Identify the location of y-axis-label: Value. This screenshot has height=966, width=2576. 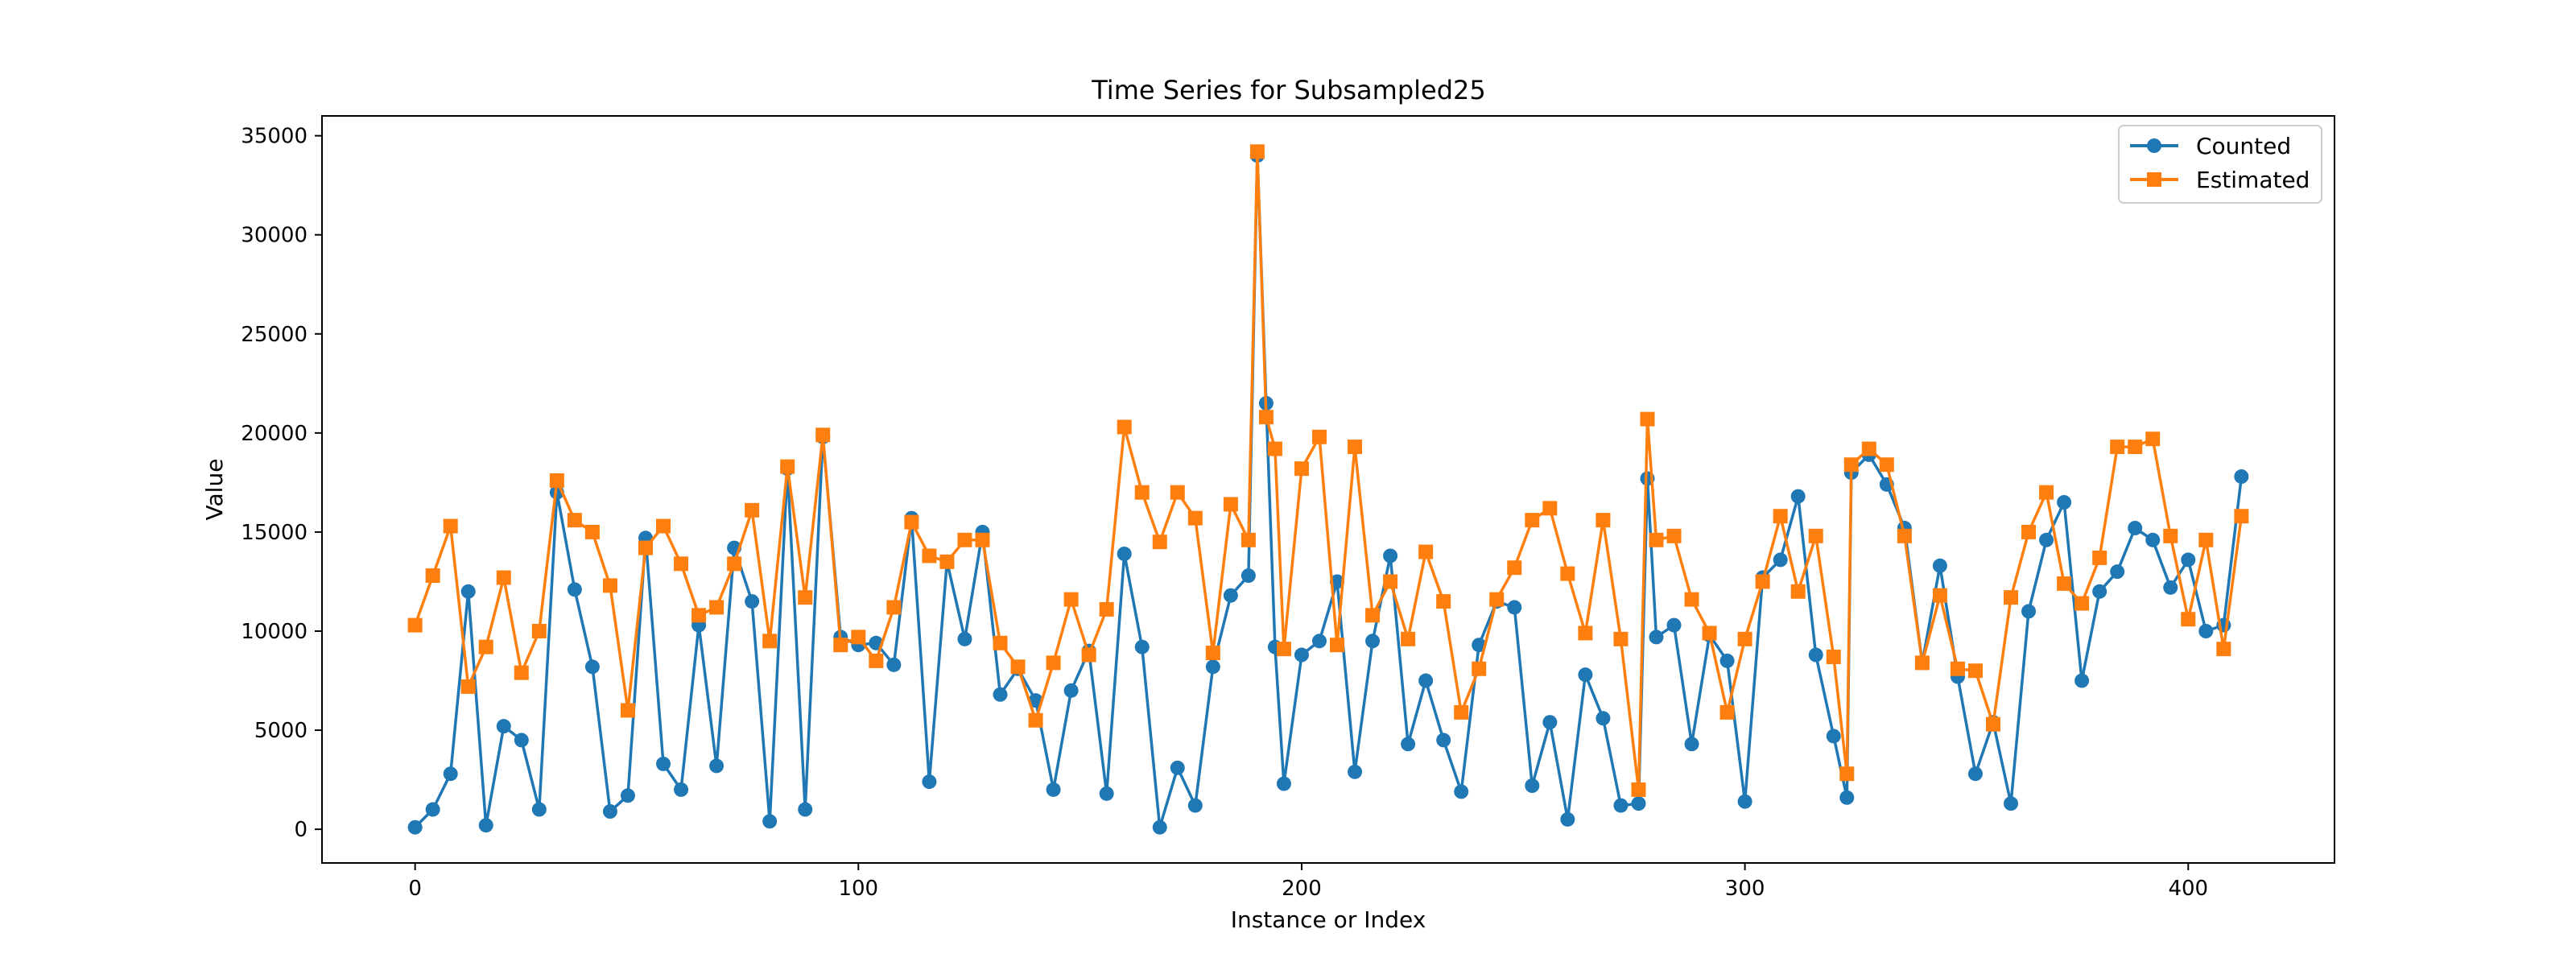
(214, 490).